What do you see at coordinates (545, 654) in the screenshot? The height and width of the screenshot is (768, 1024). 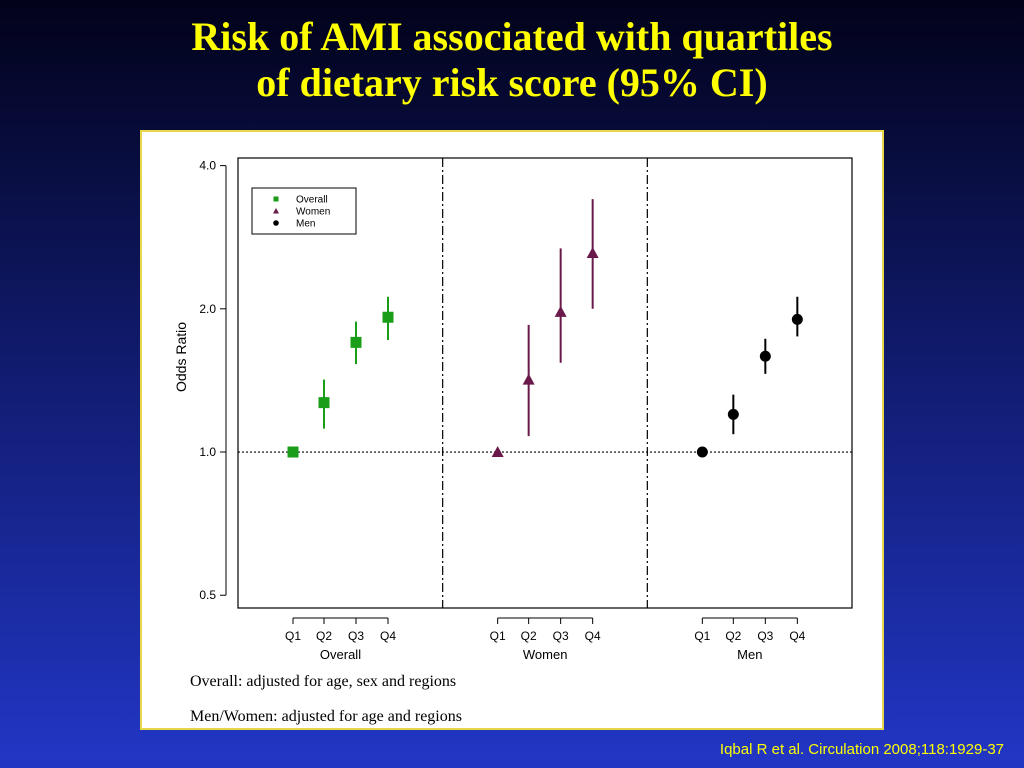 I see `panel-group-label: Women` at bounding box center [545, 654].